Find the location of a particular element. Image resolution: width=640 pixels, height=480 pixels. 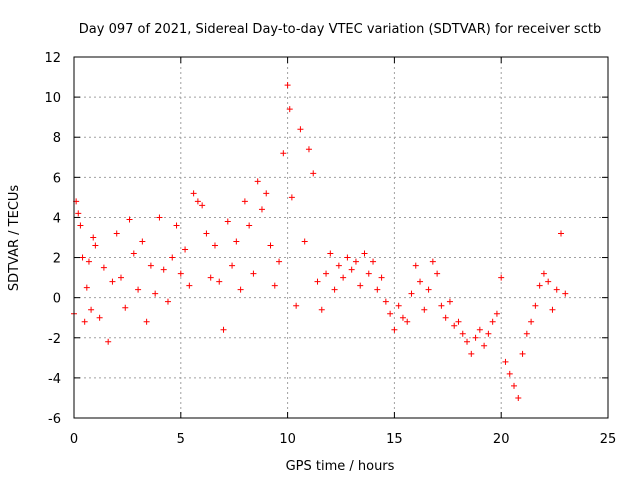

y-tick-labels: -6 -4 -2 0 2 4 6 8 10 12 is located at coordinates (52, 239).